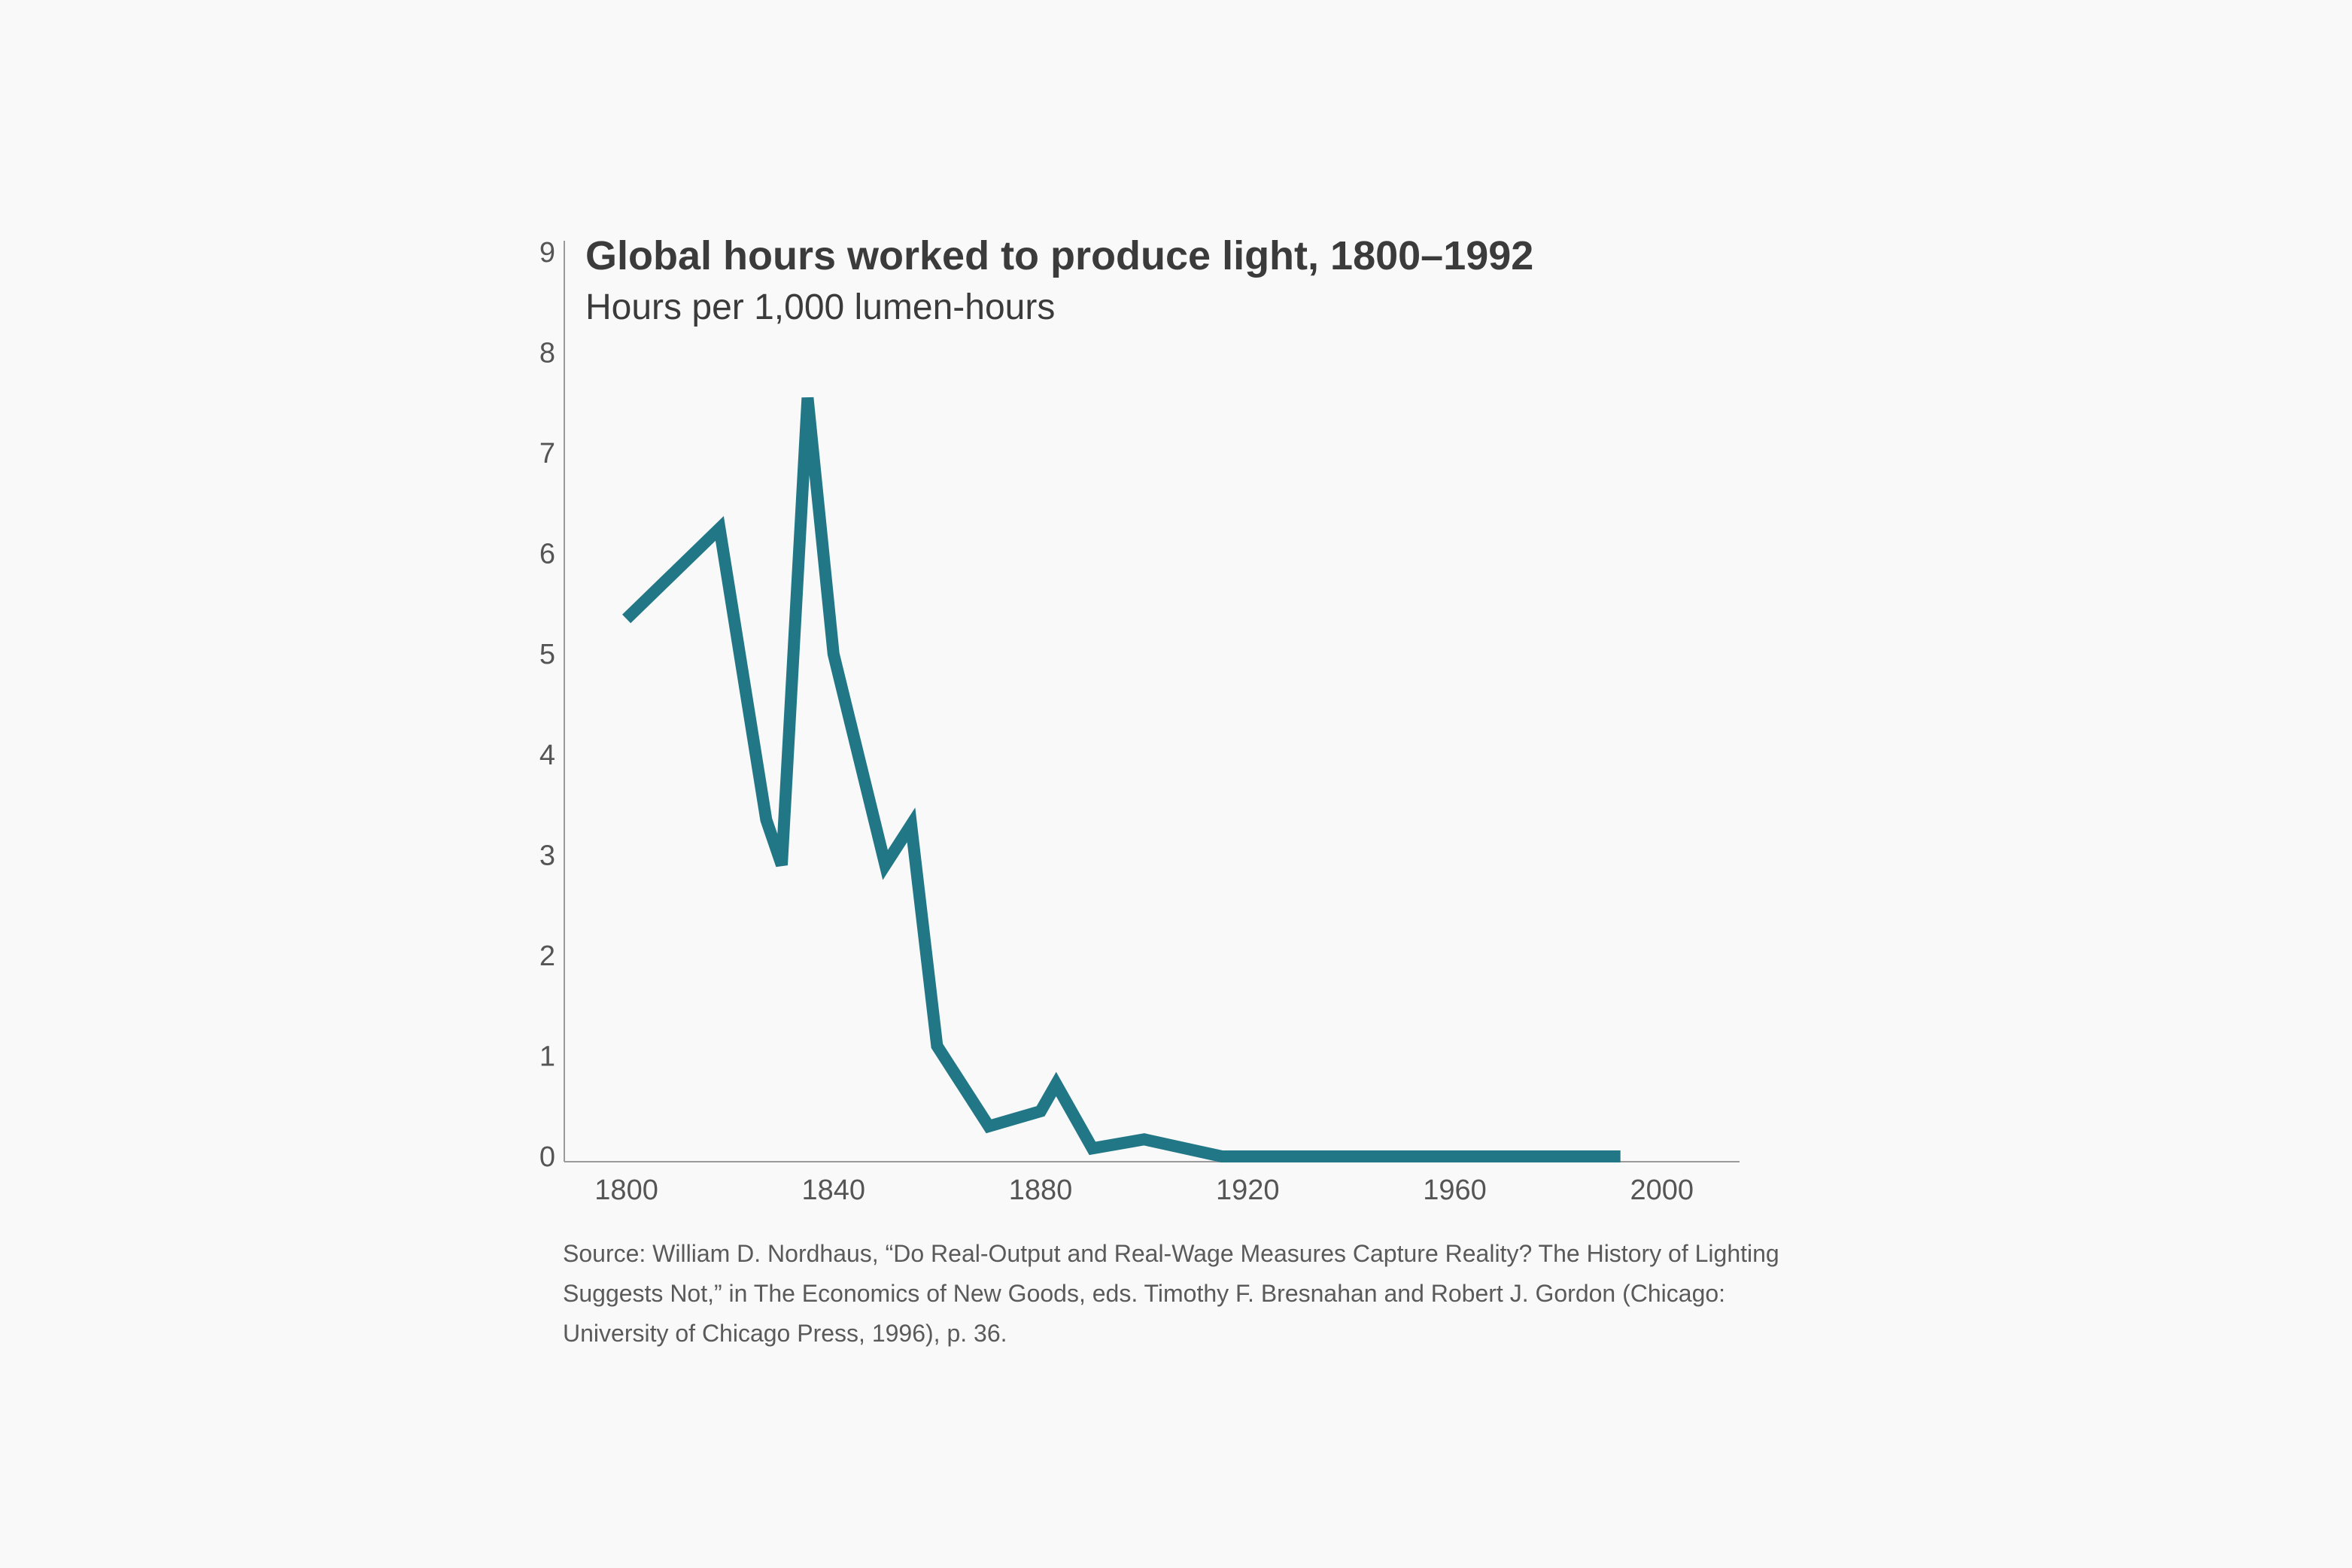 The image size is (2352, 1568). Describe the element at coordinates (820, 307) in the screenshot. I see `chart-subtitle: Hours per 1,000 lumen-hours` at that location.